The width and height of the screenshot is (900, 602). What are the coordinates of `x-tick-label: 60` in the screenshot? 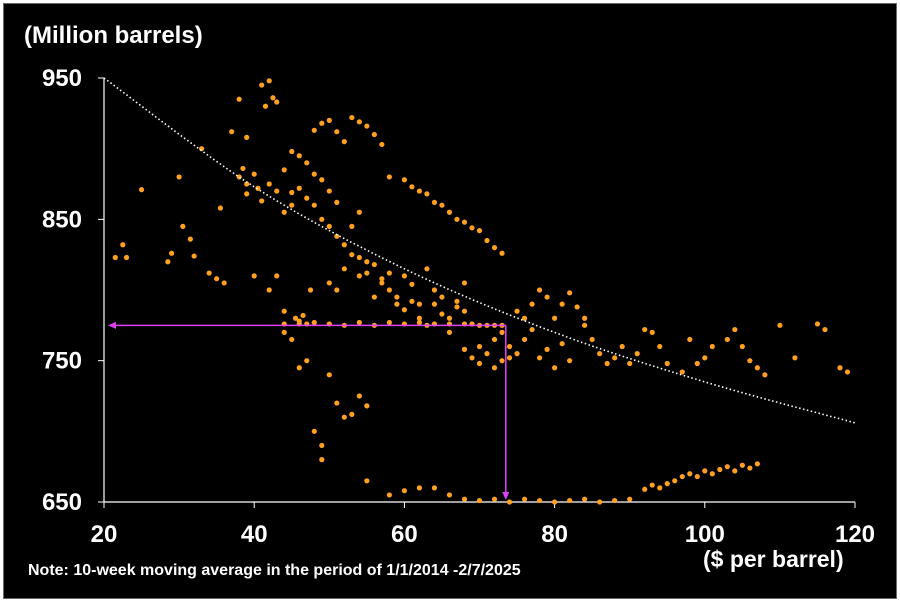 It's located at (404, 534).